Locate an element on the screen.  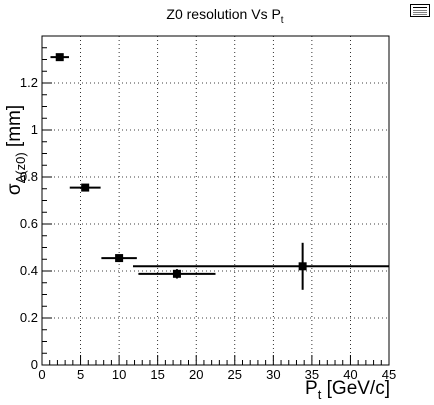
x-tick-label: 30 is located at coordinates (273, 374).